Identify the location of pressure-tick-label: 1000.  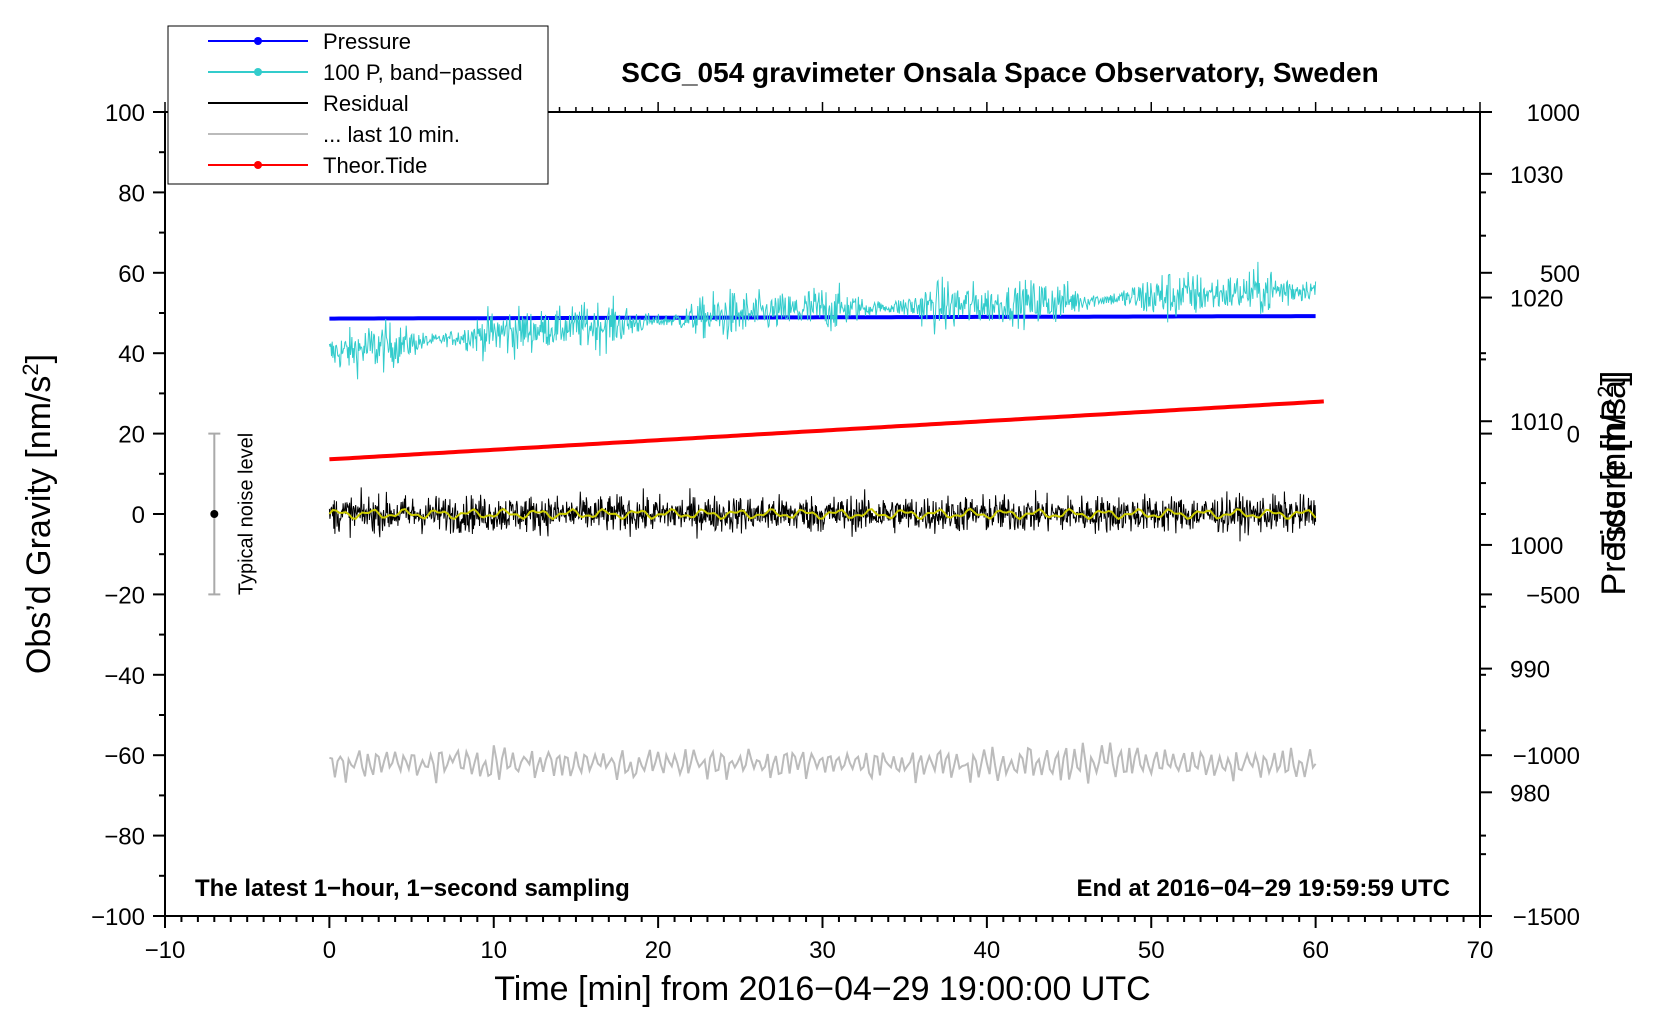
(1536, 546).